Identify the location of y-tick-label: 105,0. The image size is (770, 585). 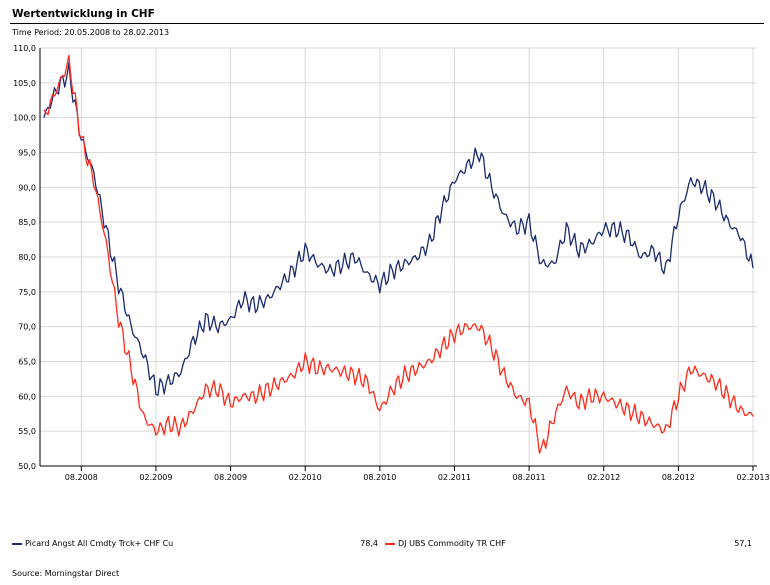
(24, 83).